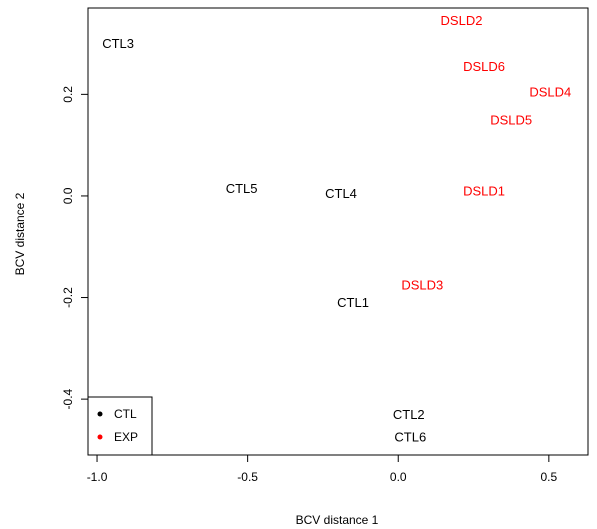  What do you see at coordinates (341, 193) in the screenshot?
I see `point-label-ctl4: CTL4` at bounding box center [341, 193].